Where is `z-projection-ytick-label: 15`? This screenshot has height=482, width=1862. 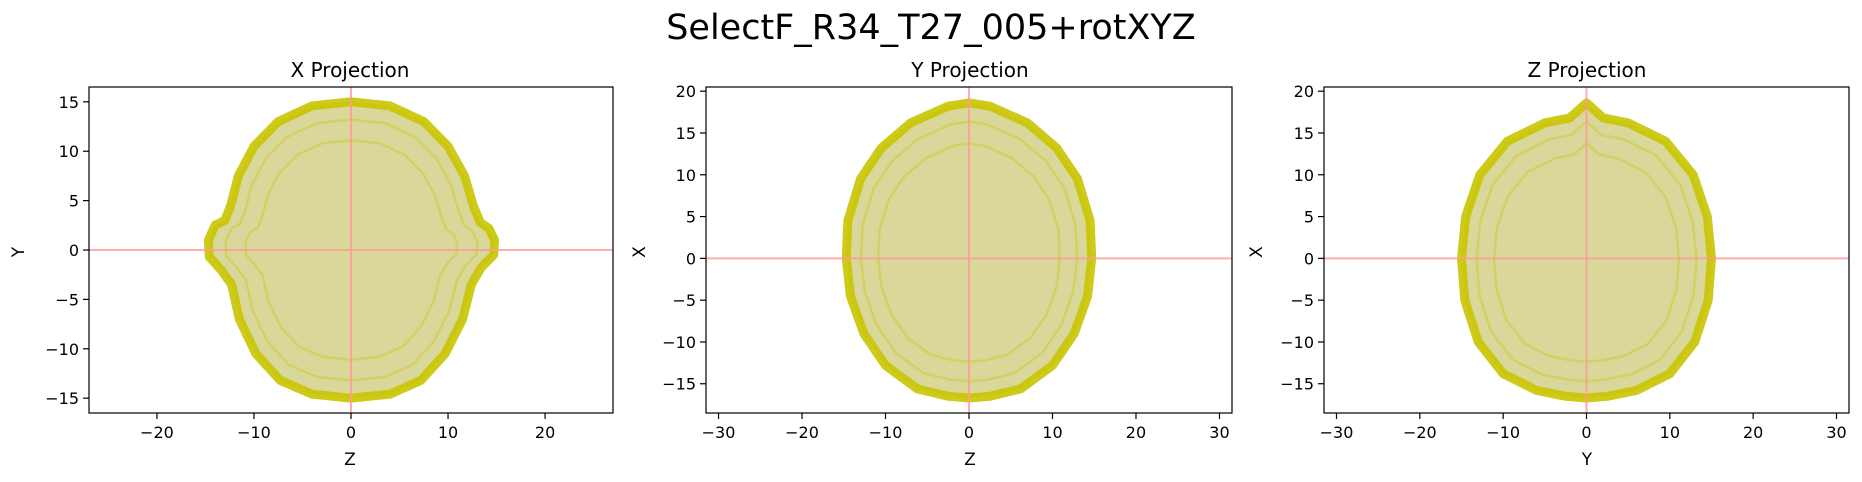 z-projection-ytick-label: 15 is located at coordinates (1304, 133).